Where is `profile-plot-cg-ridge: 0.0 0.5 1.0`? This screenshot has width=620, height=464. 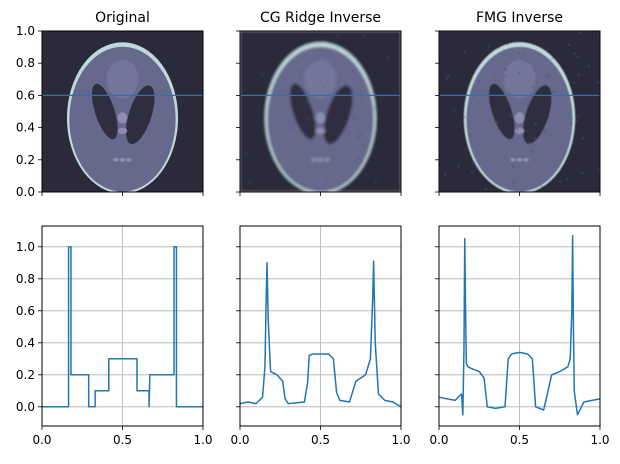 profile-plot-cg-ridge: 0.0 0.5 1.0 is located at coordinates (320, 336).